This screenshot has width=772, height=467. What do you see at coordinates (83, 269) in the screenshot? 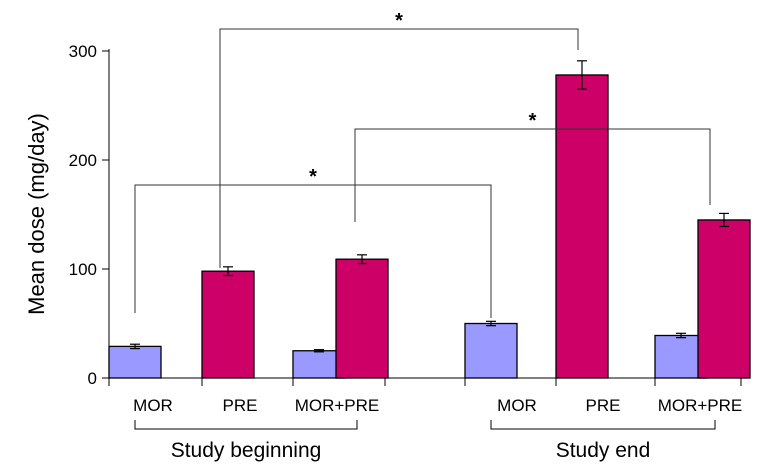
I see `y-tick-label: 100` at bounding box center [83, 269].